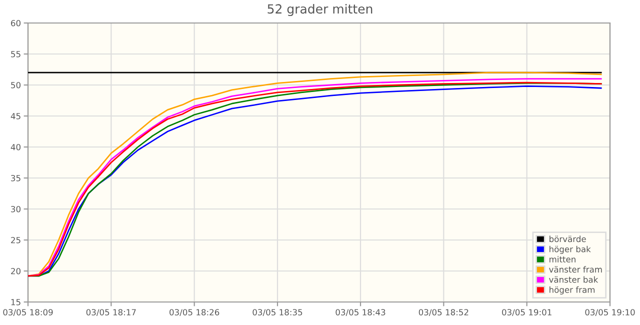  Describe the element at coordinates (361, 312) in the screenshot. I see `x-tick-label: 03/05 18:43` at that location.